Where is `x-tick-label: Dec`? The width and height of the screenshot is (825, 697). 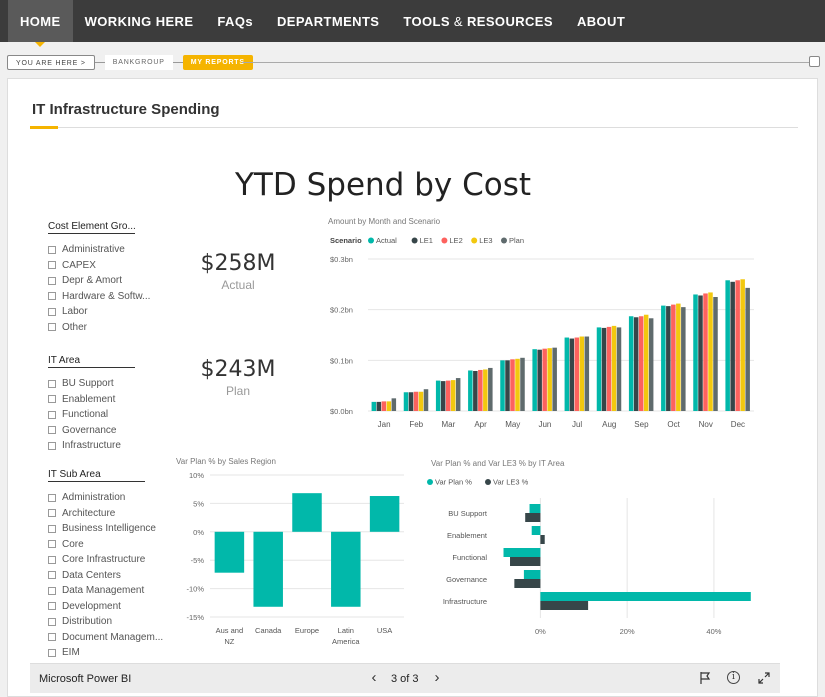
x-tick-label: Dec is located at coordinates (738, 424).